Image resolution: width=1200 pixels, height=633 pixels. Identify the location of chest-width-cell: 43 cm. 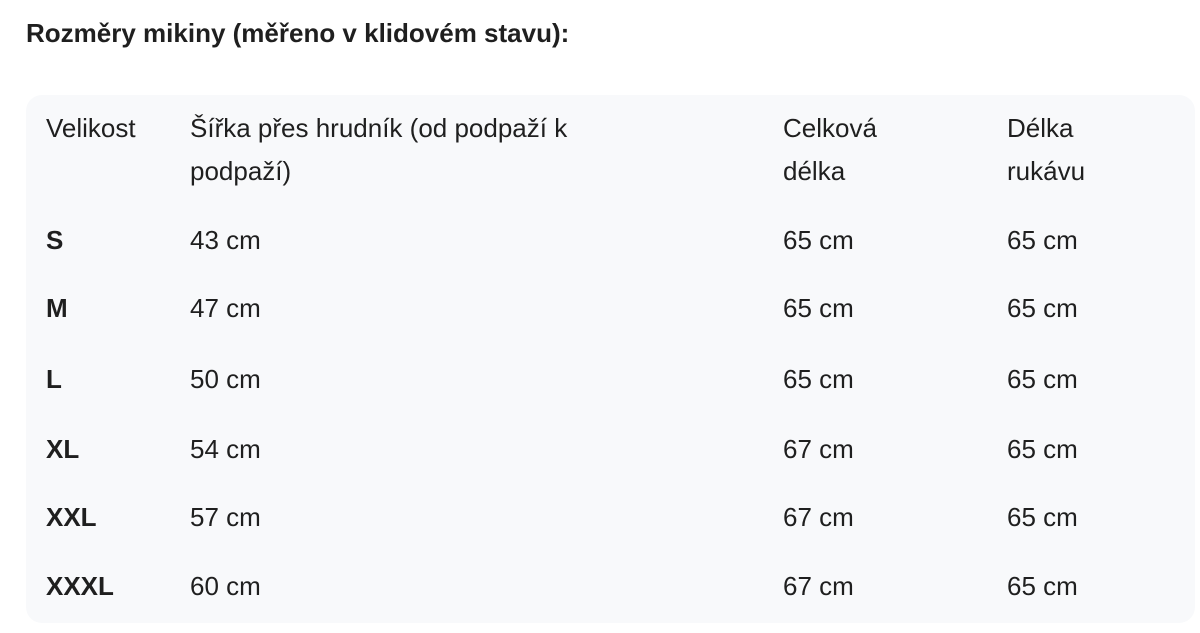
(225, 240).